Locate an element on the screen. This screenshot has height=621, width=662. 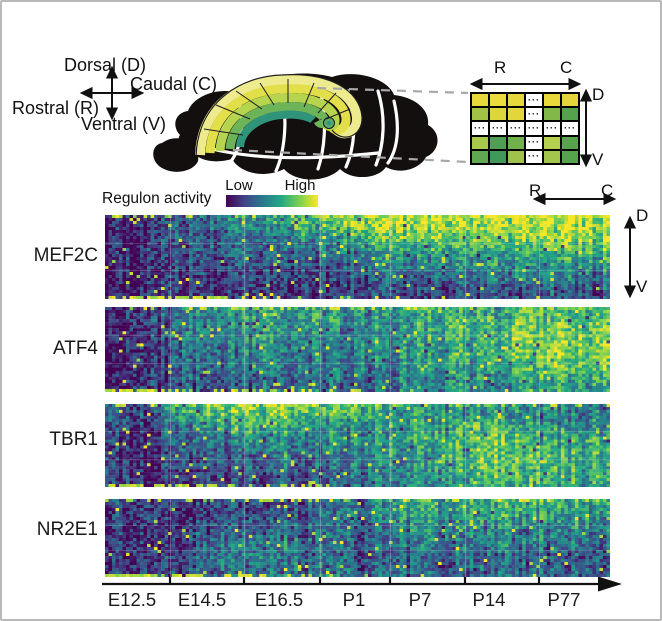
schematic-cell-r4c6 is located at coordinates (570, 142).